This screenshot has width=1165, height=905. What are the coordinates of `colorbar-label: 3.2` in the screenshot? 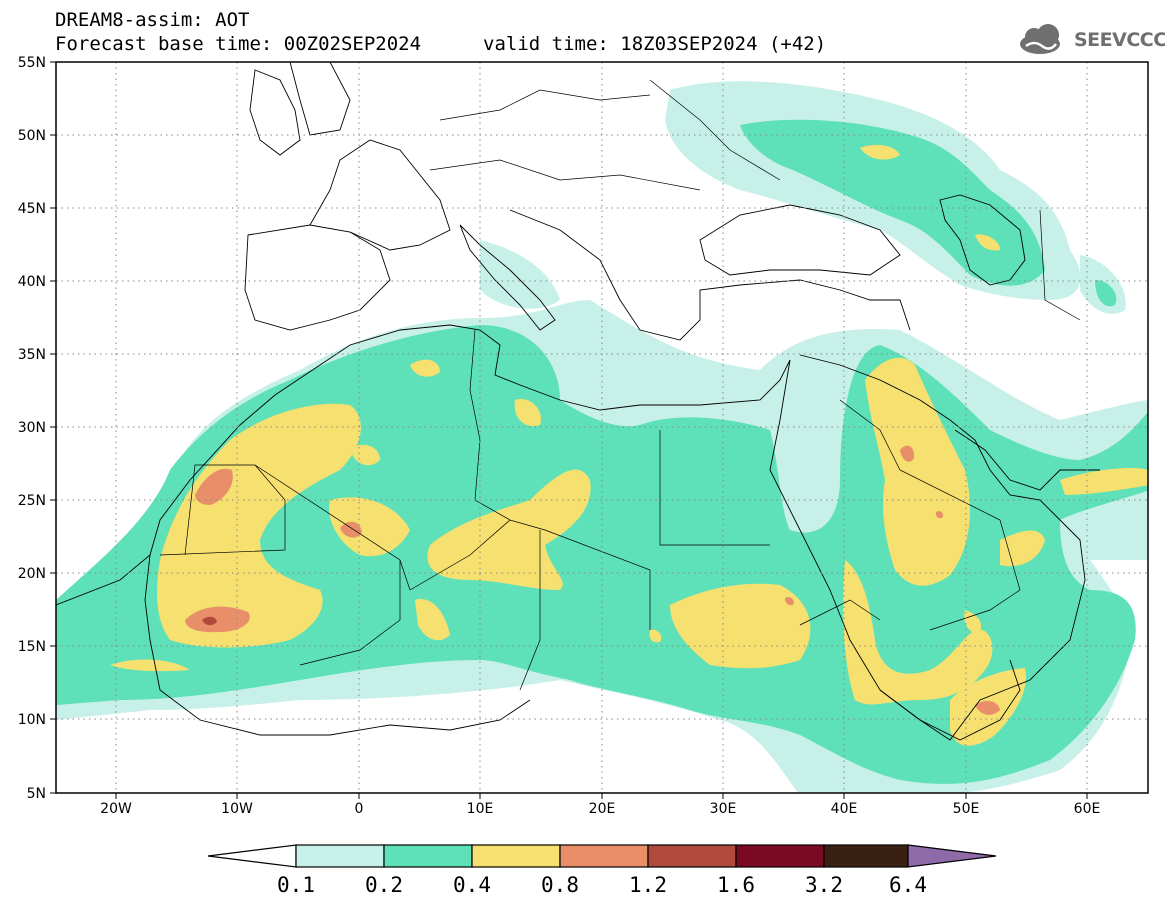 It's located at (824, 885).